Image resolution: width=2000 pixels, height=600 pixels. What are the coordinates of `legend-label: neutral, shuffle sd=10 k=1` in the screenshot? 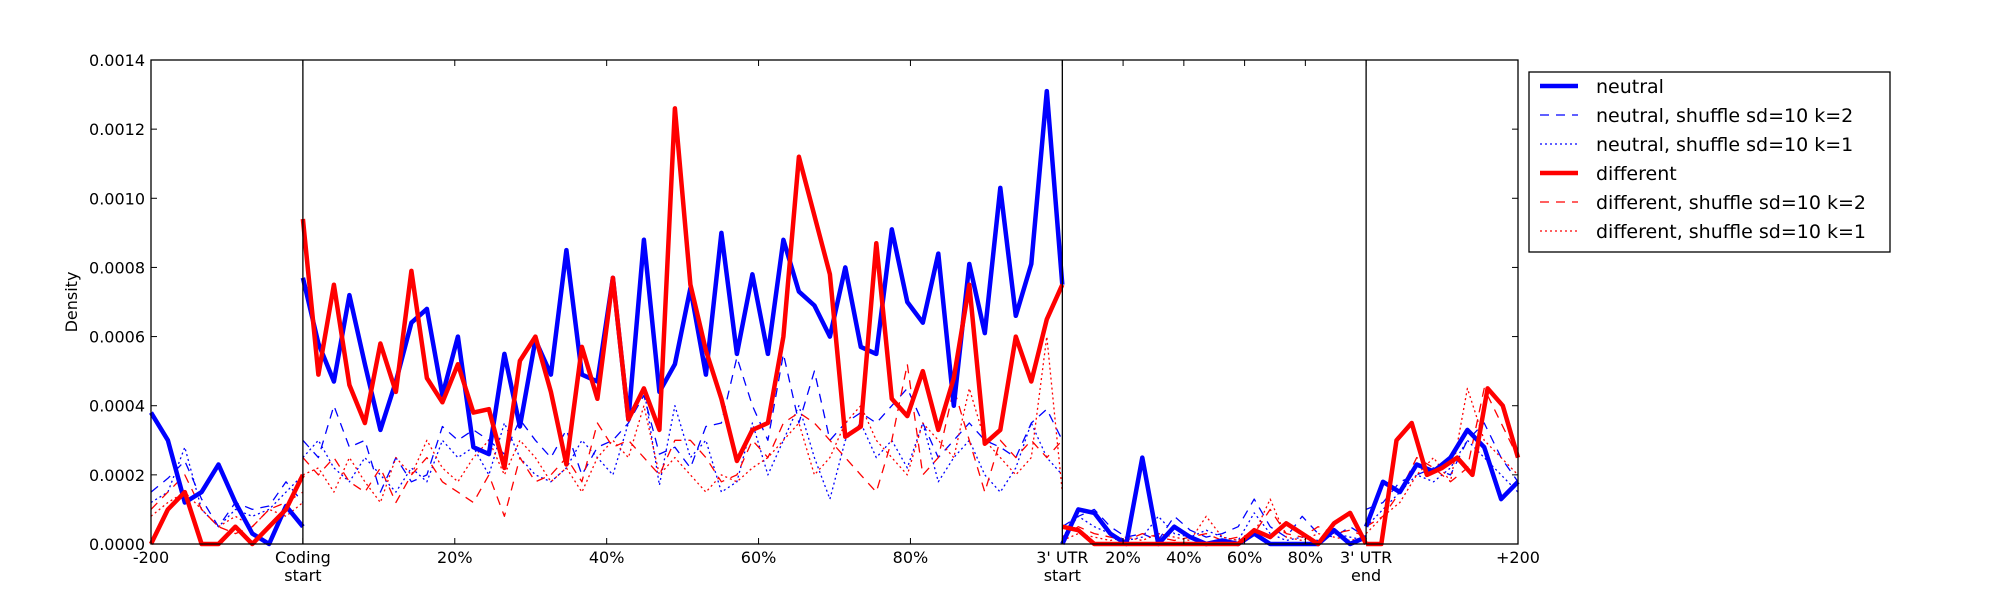 It's located at (1724, 145).